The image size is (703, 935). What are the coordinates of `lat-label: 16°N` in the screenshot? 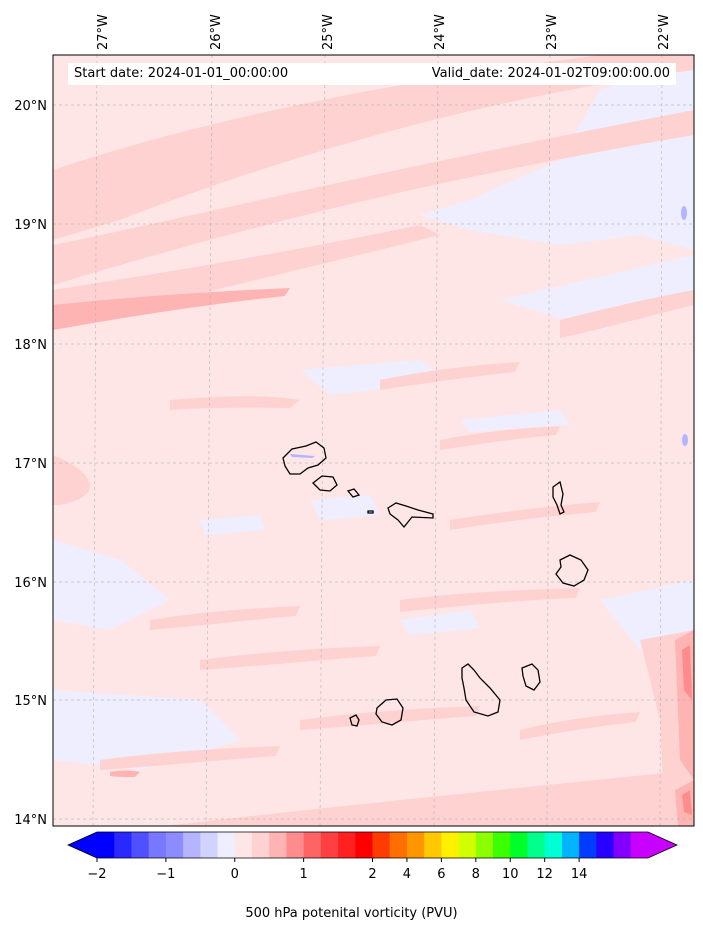 It's located at (30, 583).